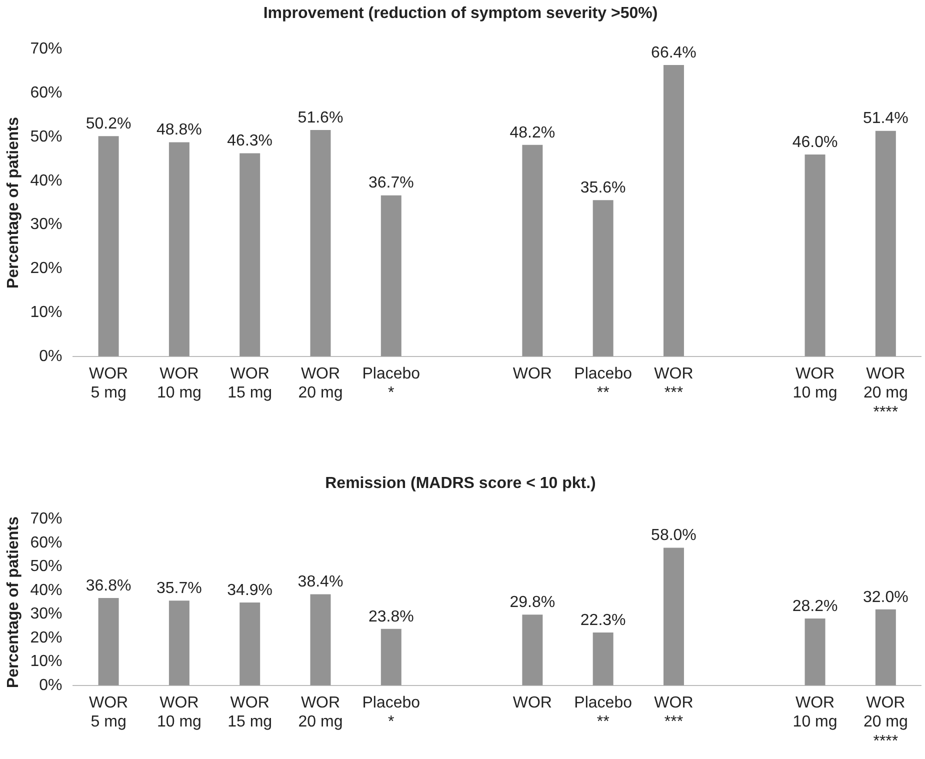  What do you see at coordinates (109, 124) in the screenshot?
I see `data-label: 50.2%` at bounding box center [109, 124].